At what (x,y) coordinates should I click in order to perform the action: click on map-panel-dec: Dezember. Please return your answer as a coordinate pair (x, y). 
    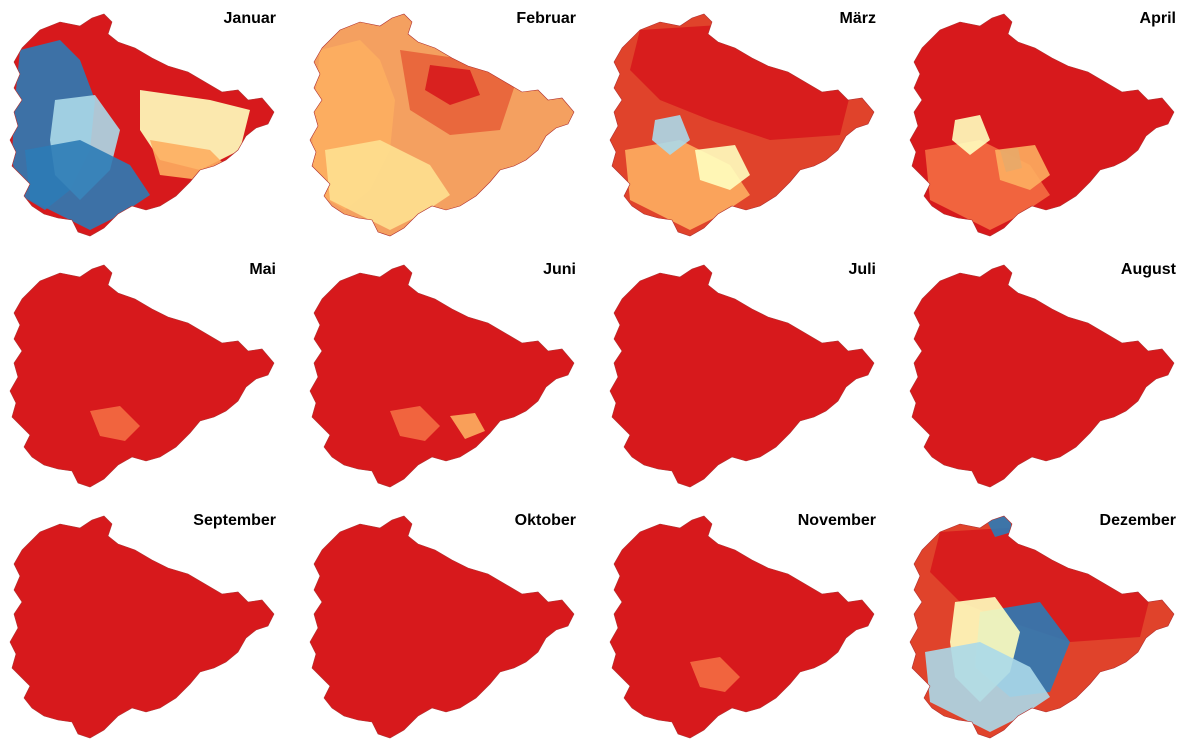
    Looking at the image, I should click on (1050, 627).